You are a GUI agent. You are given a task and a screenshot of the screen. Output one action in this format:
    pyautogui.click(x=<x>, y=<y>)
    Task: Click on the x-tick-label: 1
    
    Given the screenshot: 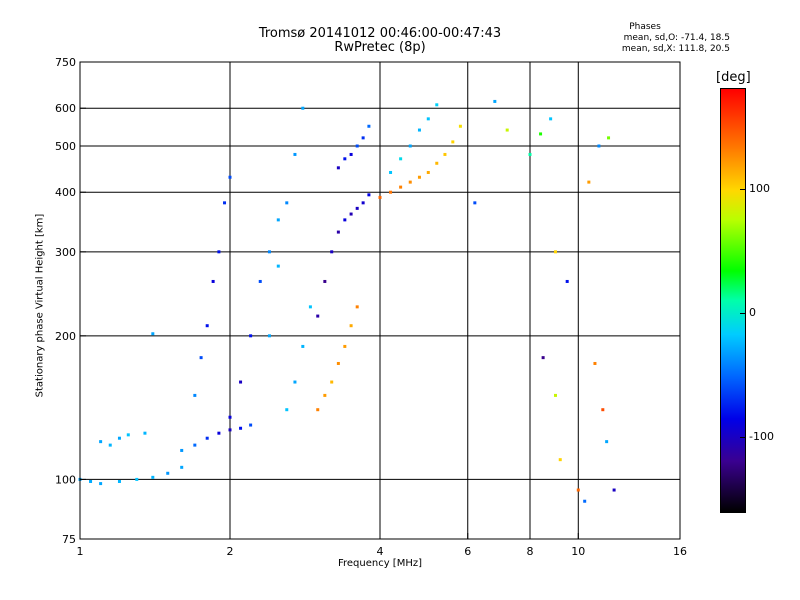 What is the action you would take?
    pyautogui.click(x=80, y=551)
    